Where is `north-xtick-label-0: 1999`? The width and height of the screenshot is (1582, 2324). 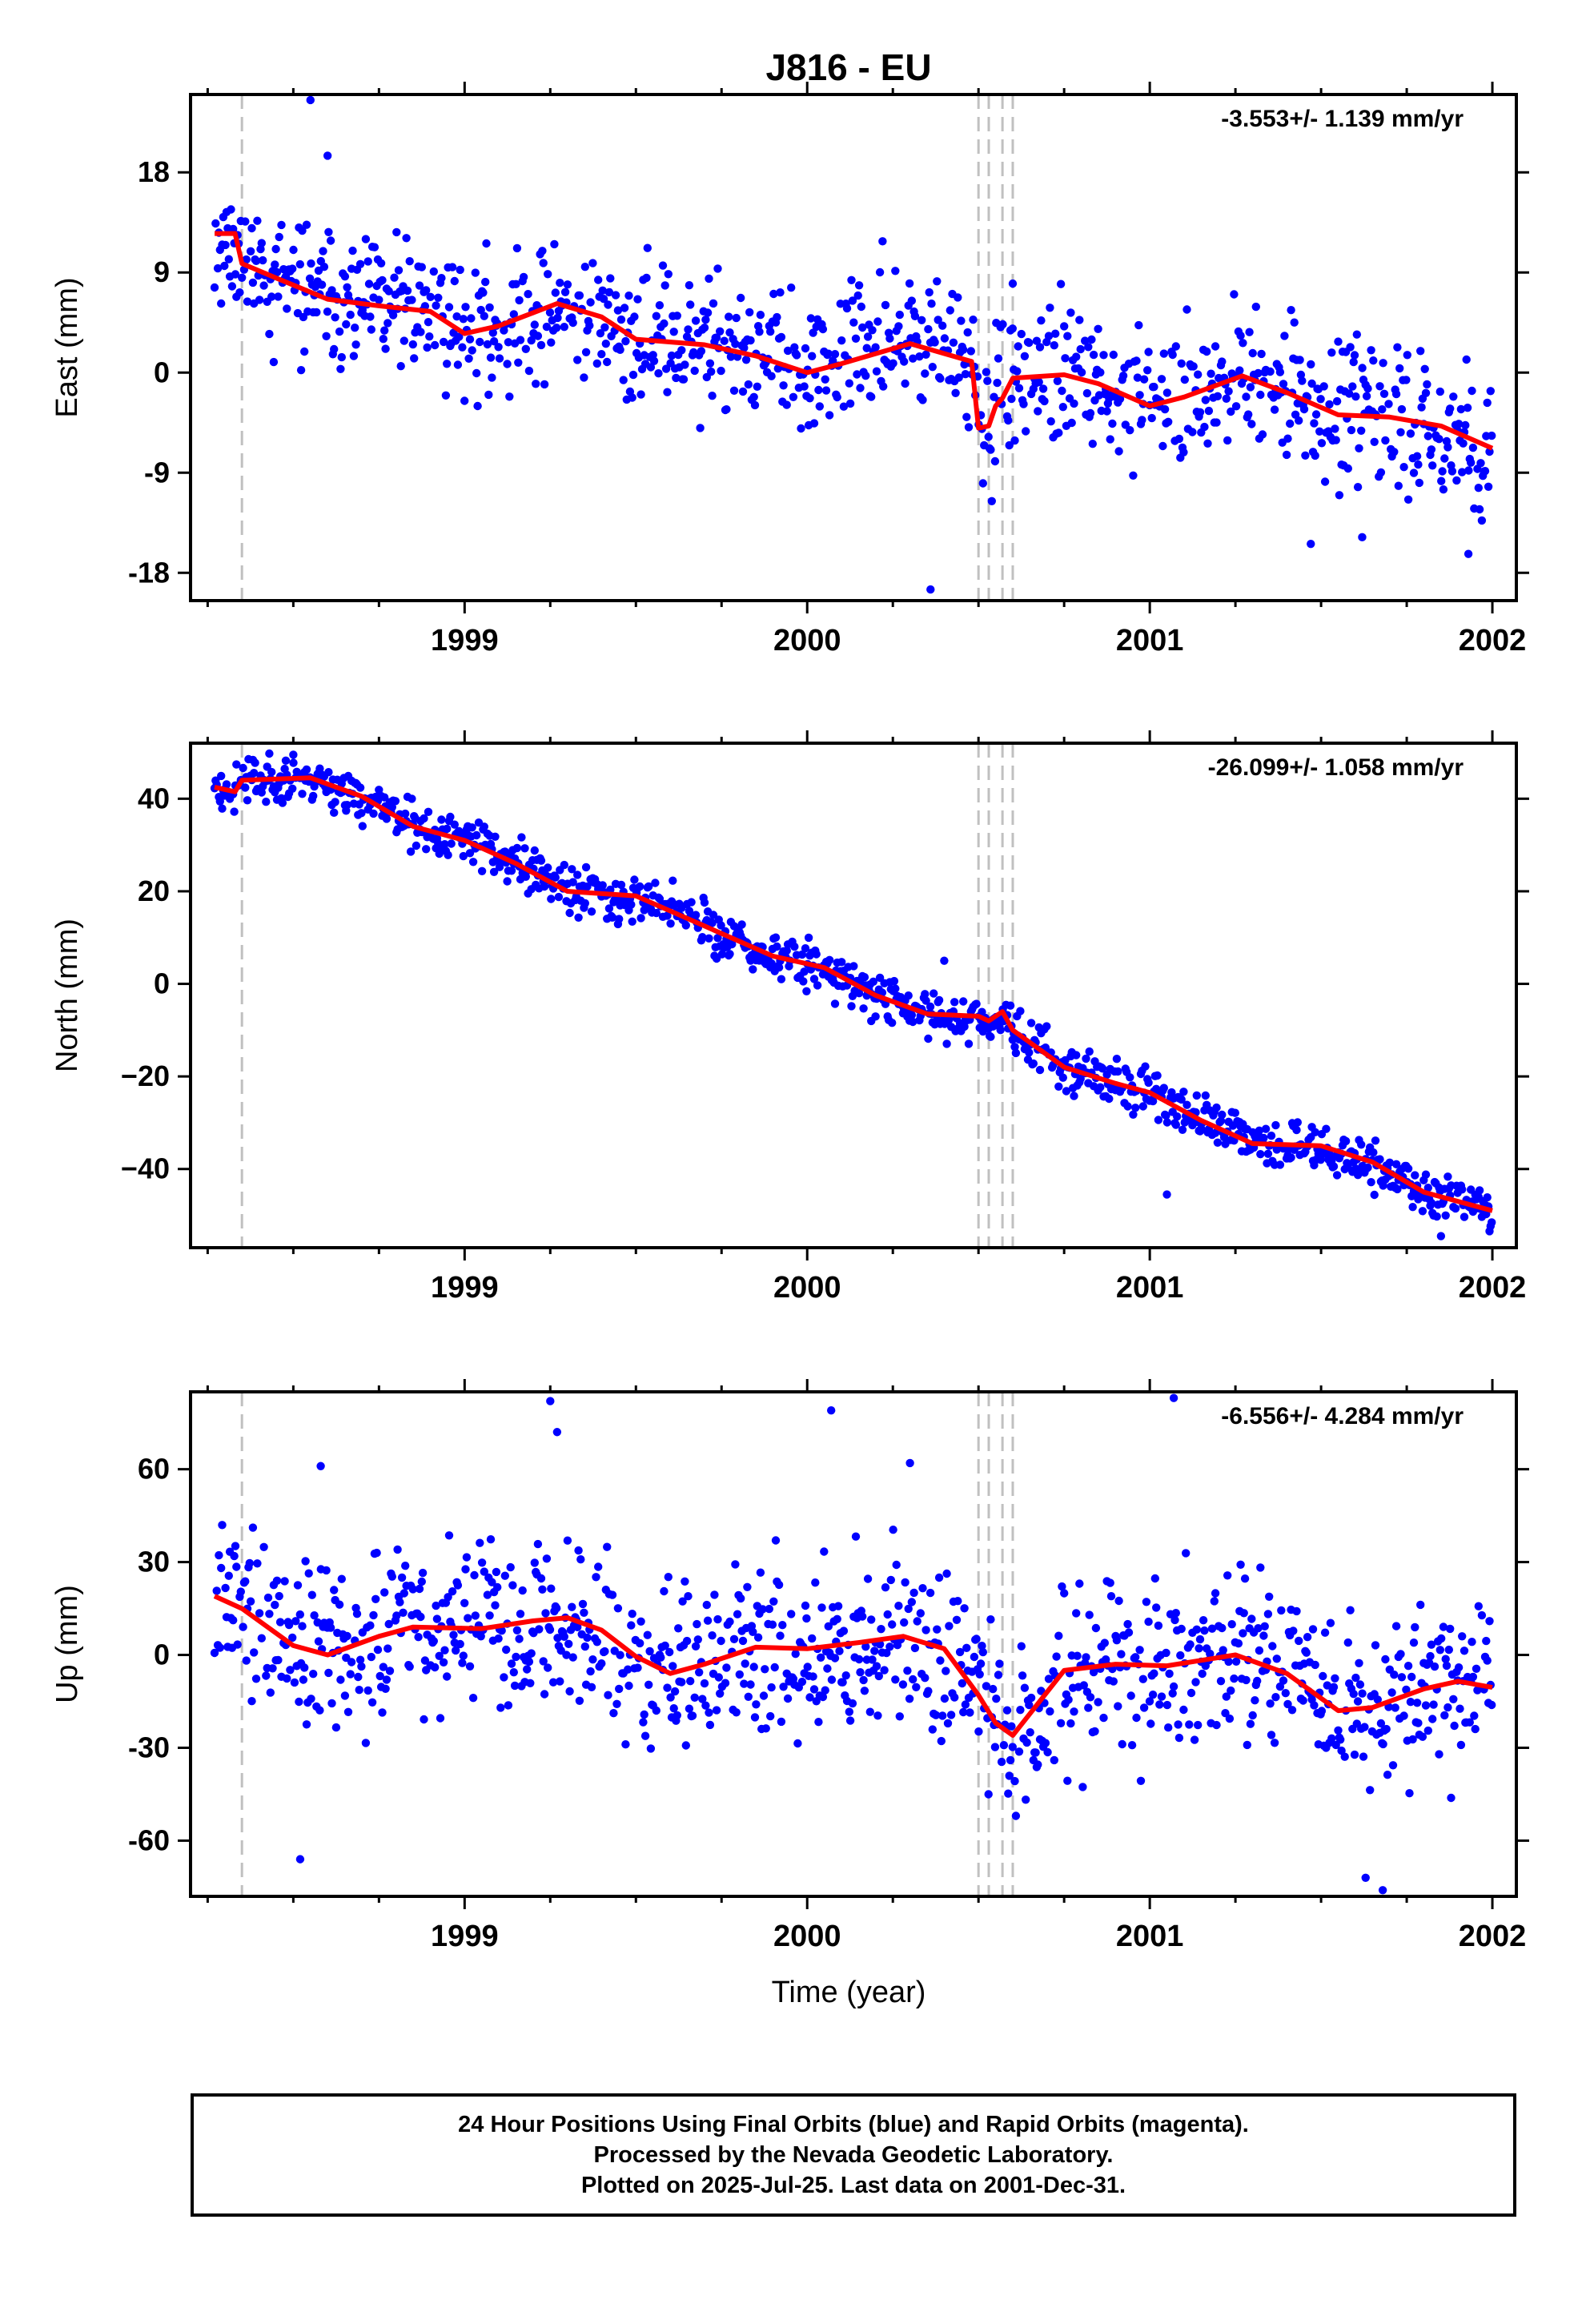 north-xtick-label-0: 1999 is located at coordinates (465, 1288).